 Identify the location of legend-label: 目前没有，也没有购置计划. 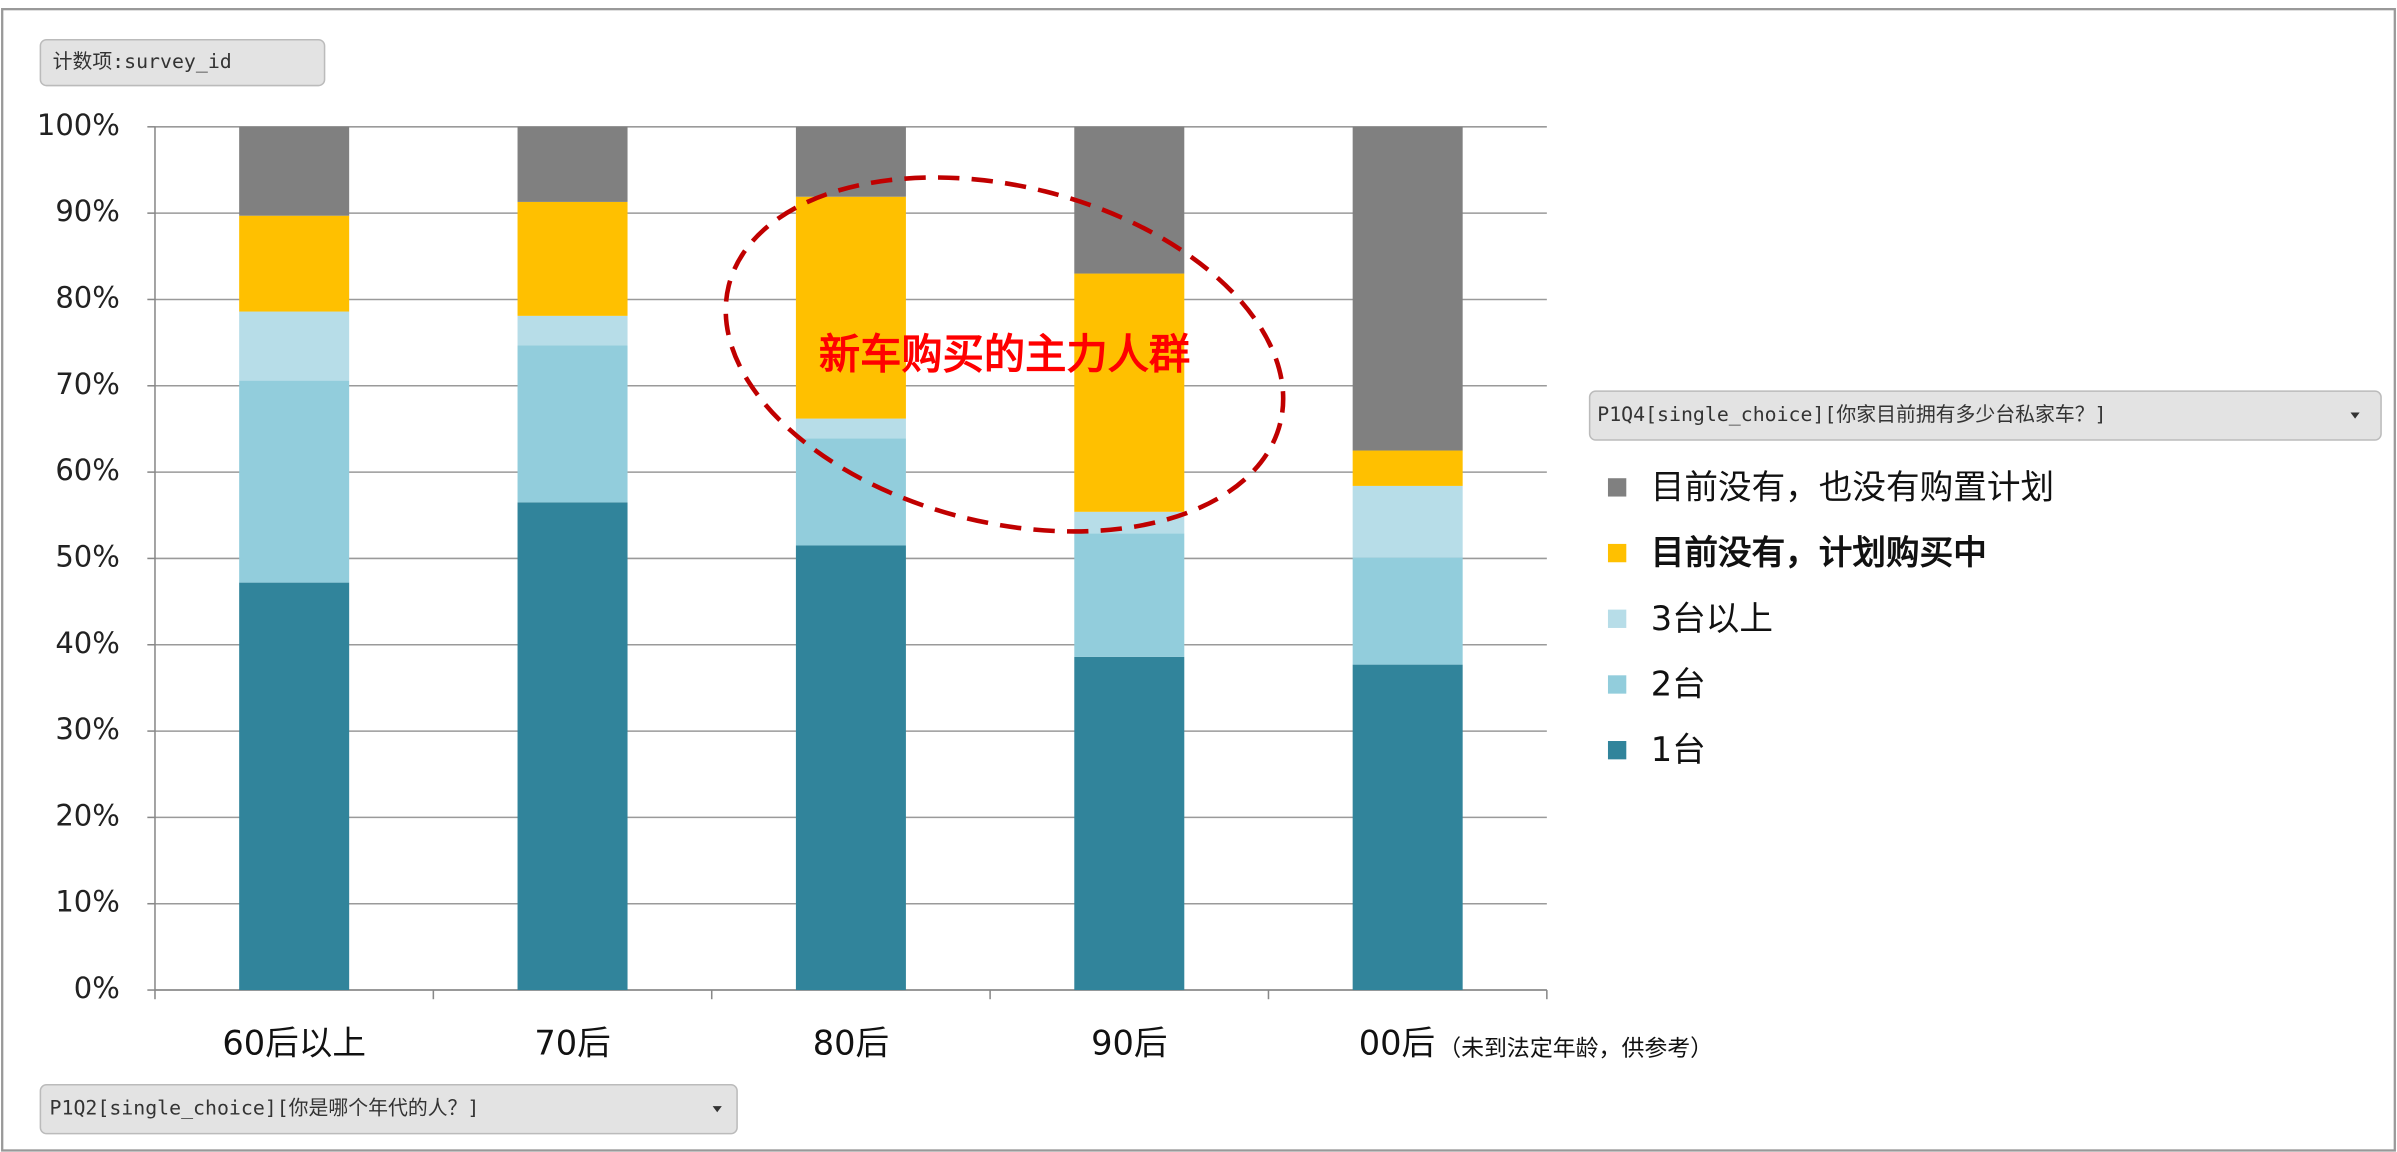
(1852, 486).